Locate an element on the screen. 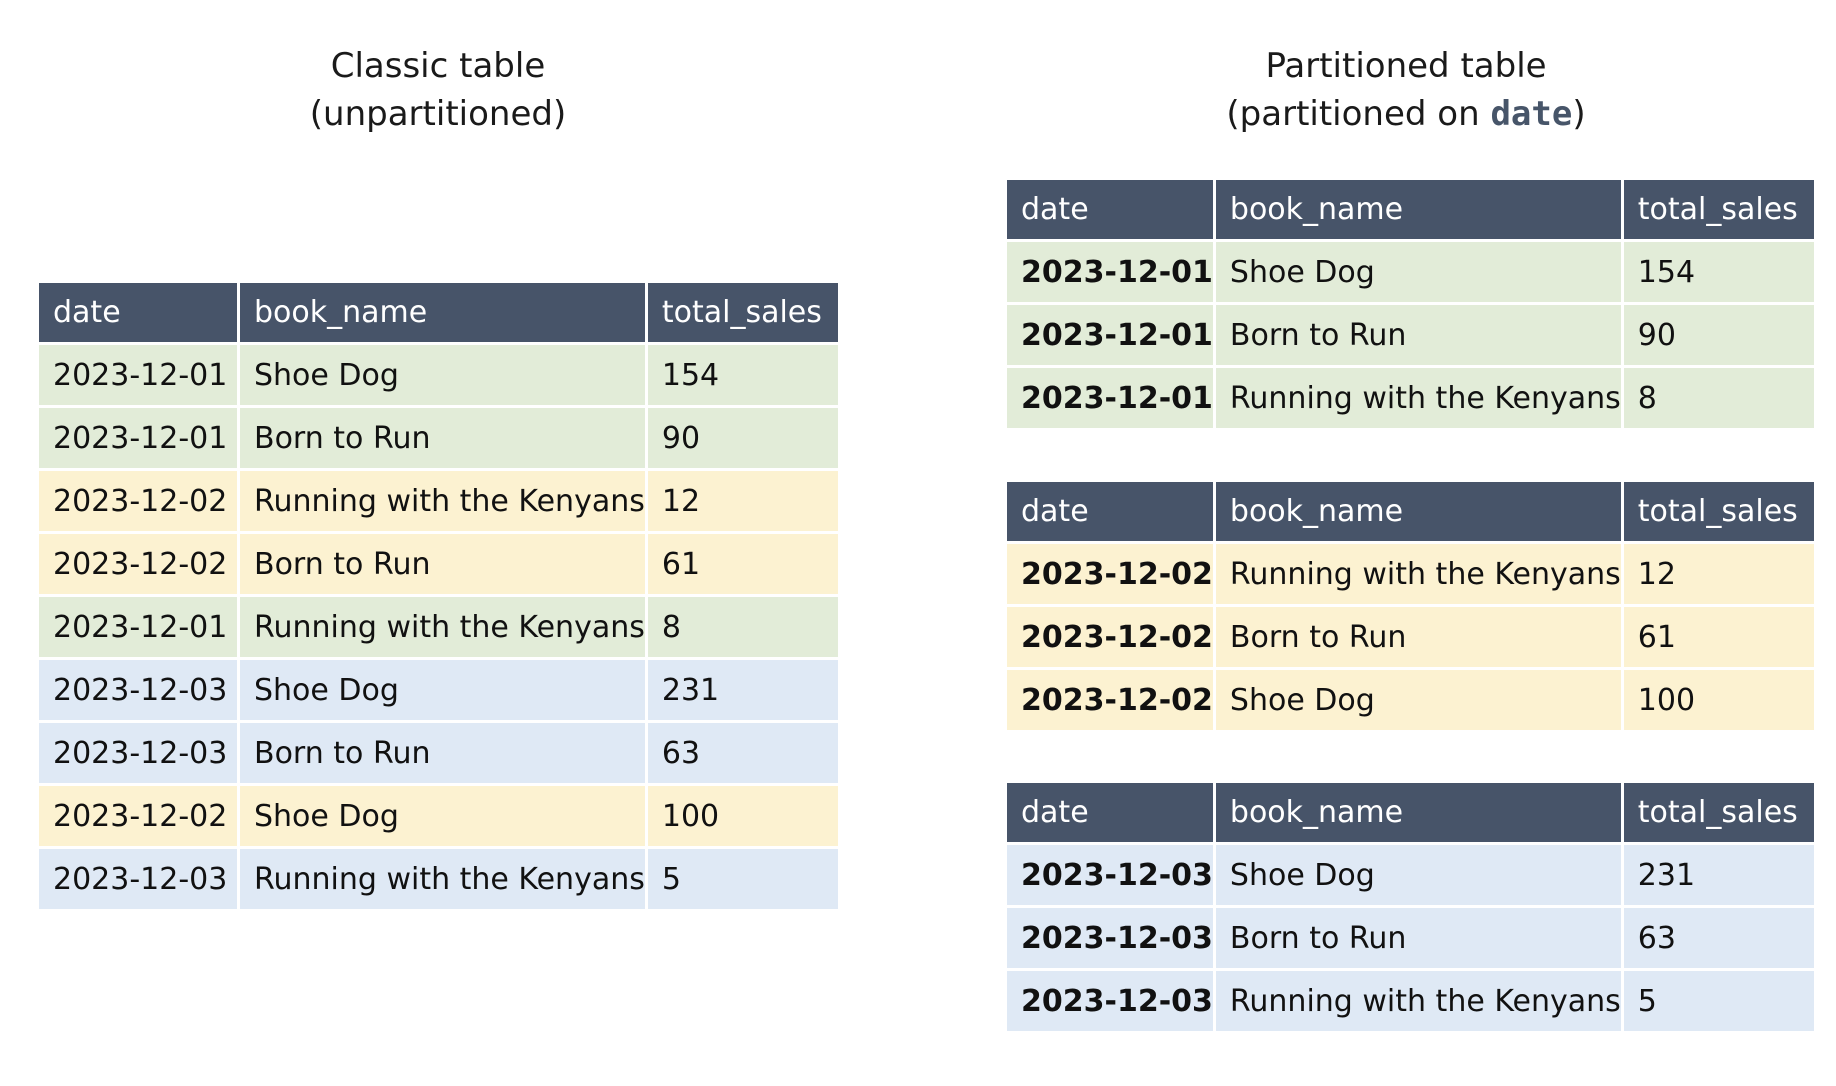 This screenshot has height=1086, width=1836. partitioned-title-prefix: (partitioned on is located at coordinates (1358, 114).